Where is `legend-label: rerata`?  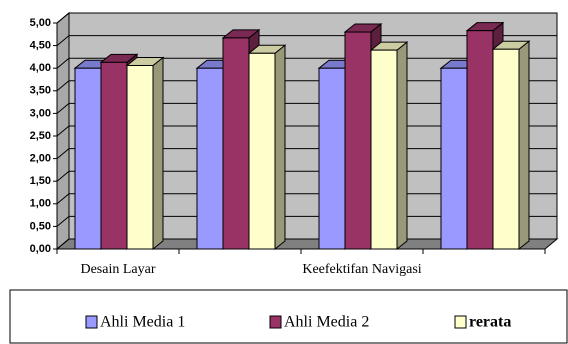
legend-label: rerata is located at coordinates (490, 322).